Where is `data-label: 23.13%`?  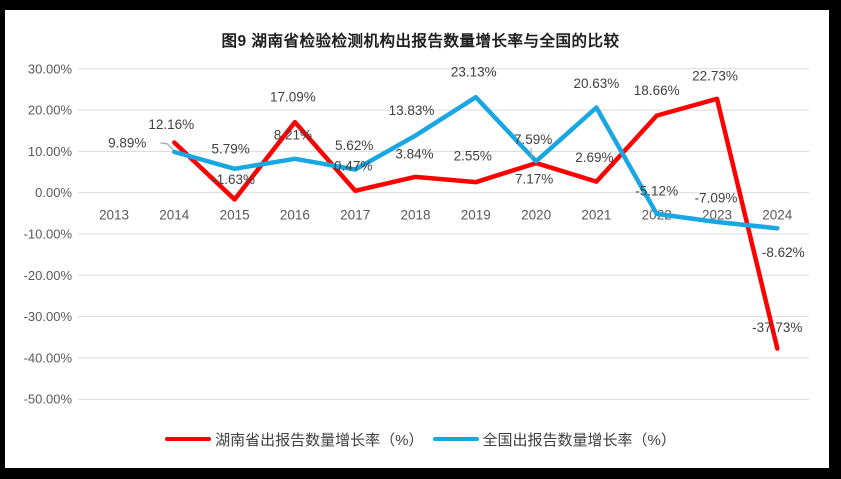 data-label: 23.13% is located at coordinates (474, 72).